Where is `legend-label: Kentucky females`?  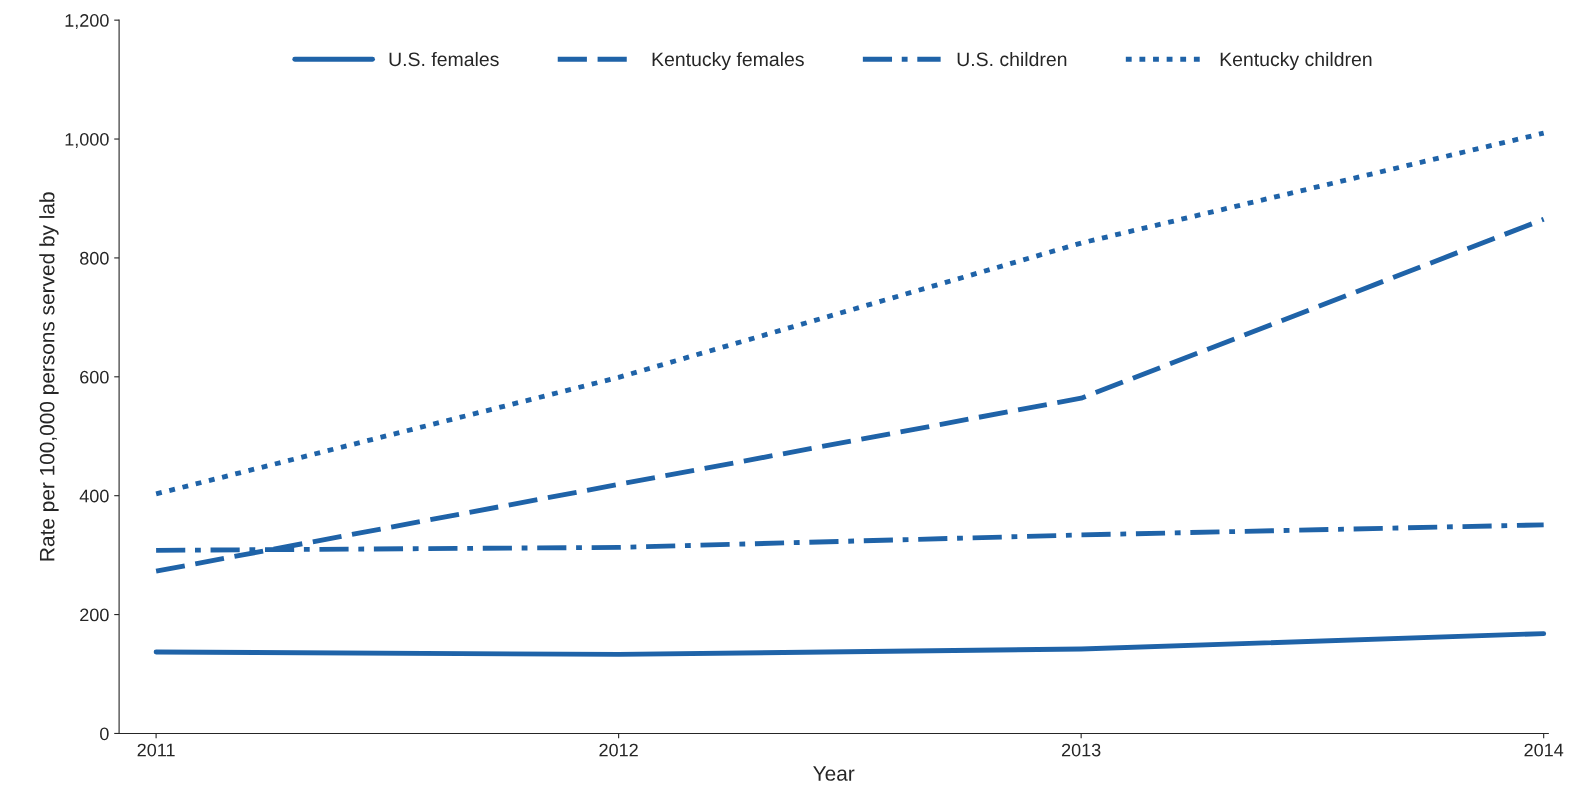 legend-label: Kentucky females is located at coordinates (728, 61).